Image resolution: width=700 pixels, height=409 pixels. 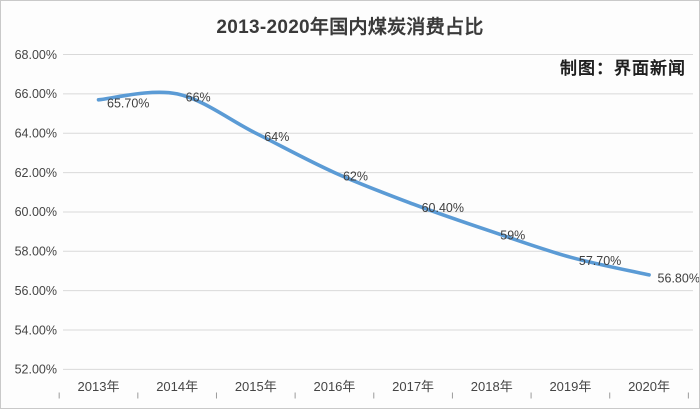 I want to click on y-axis-tick-label: 64.00%, so click(x=36, y=134).